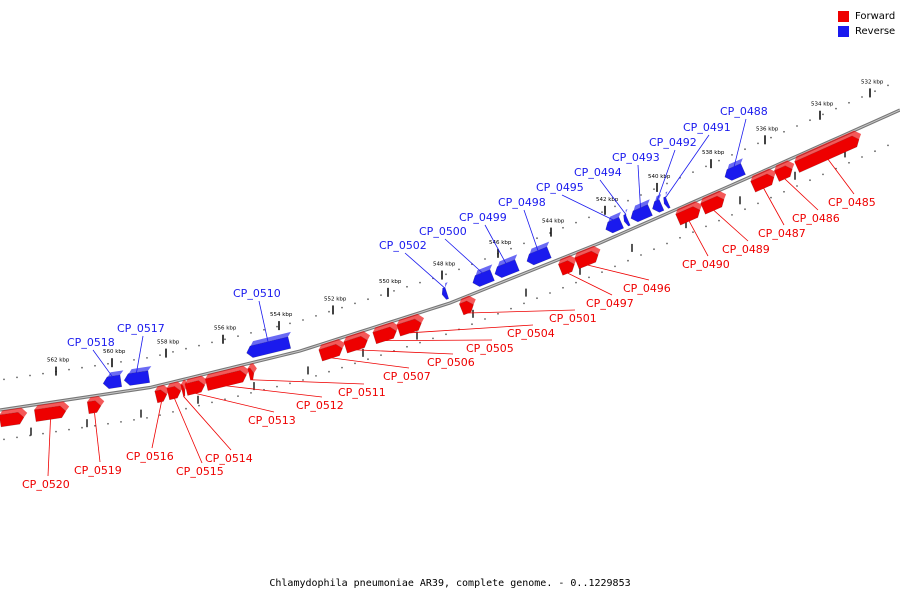 This screenshot has height=600, width=900. Describe the element at coordinates (98, 470) in the screenshot. I see `gene-label-cp-0519: CP_0519` at that location.